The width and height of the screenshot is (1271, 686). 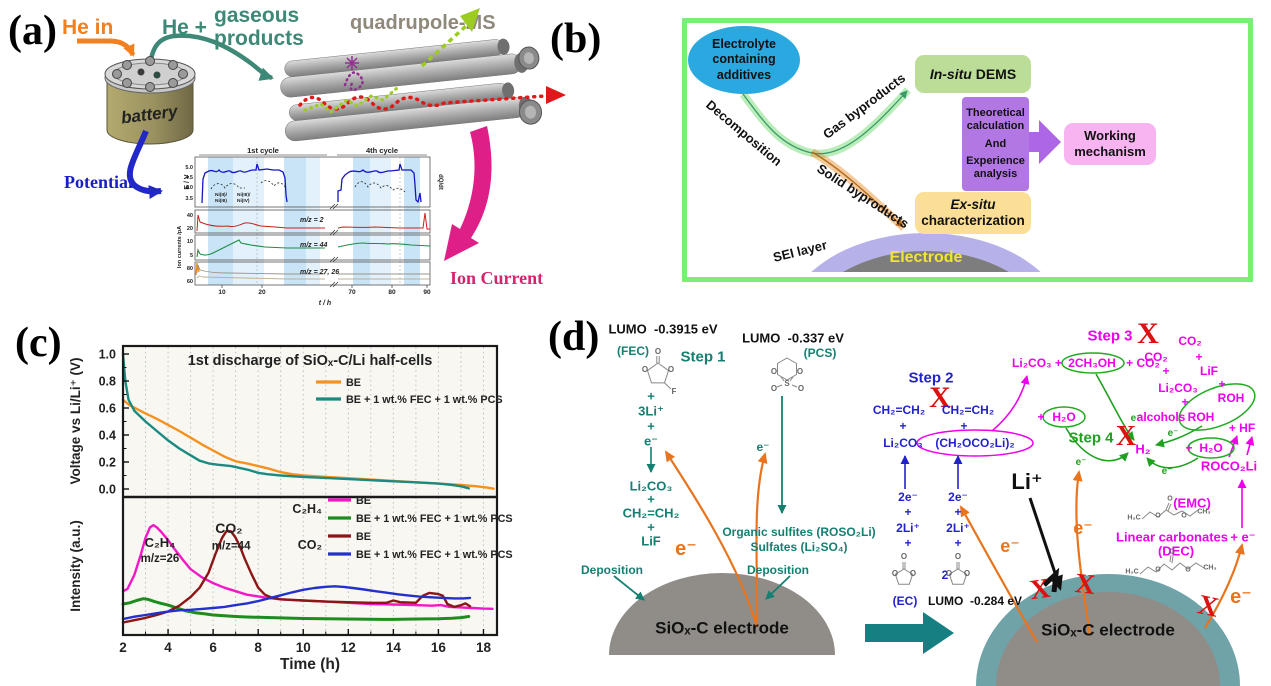 What do you see at coordinates (308, 186) in the screenshot?
I see `dqdt-dashed-curve` at bounding box center [308, 186].